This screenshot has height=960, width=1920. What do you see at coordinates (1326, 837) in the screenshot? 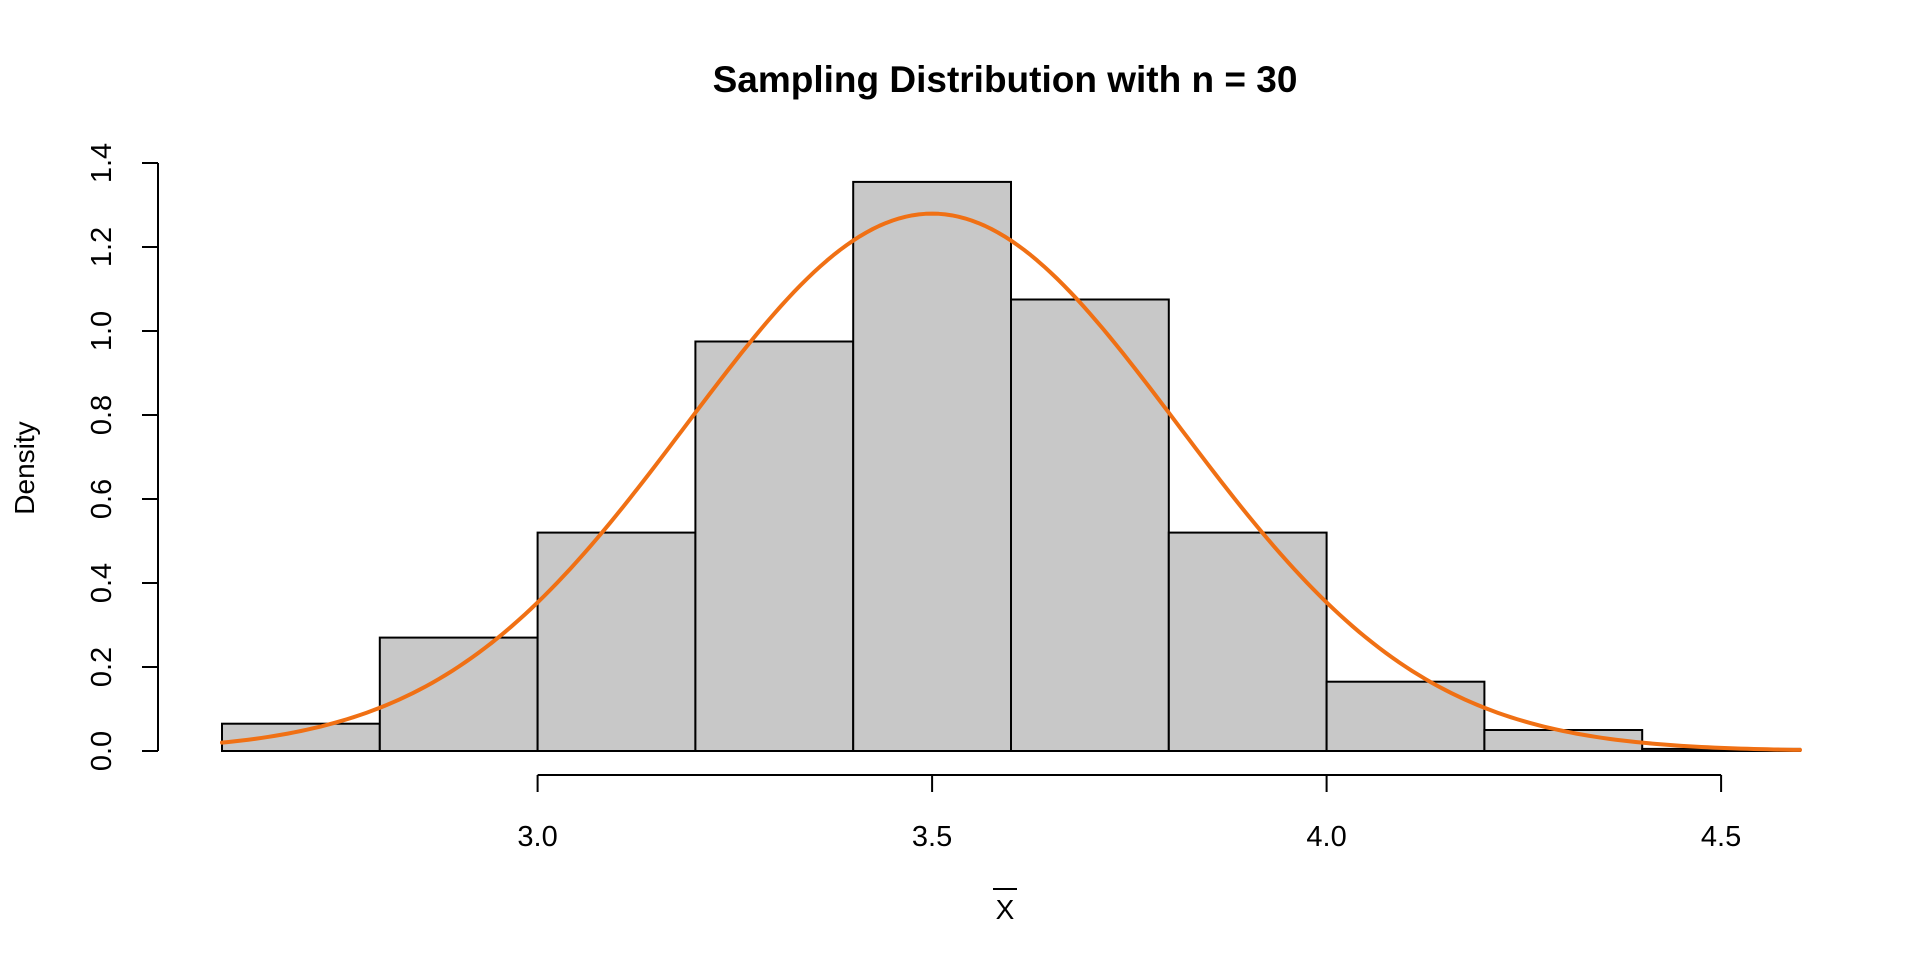
I see `x-axis-tick-label: 4.0` at bounding box center [1326, 837].